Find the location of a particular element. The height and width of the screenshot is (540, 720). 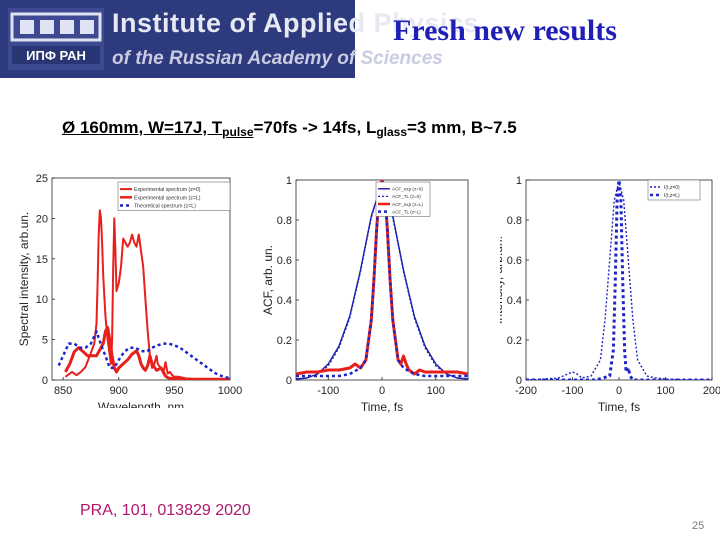

legend-entry: ACF_exp (z=0) is located at coordinates (407, 189).